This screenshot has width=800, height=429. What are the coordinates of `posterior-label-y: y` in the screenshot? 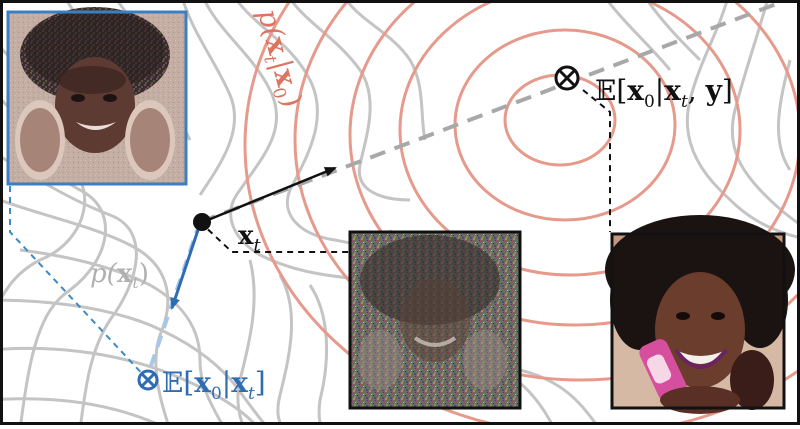 It's located at (714, 90).